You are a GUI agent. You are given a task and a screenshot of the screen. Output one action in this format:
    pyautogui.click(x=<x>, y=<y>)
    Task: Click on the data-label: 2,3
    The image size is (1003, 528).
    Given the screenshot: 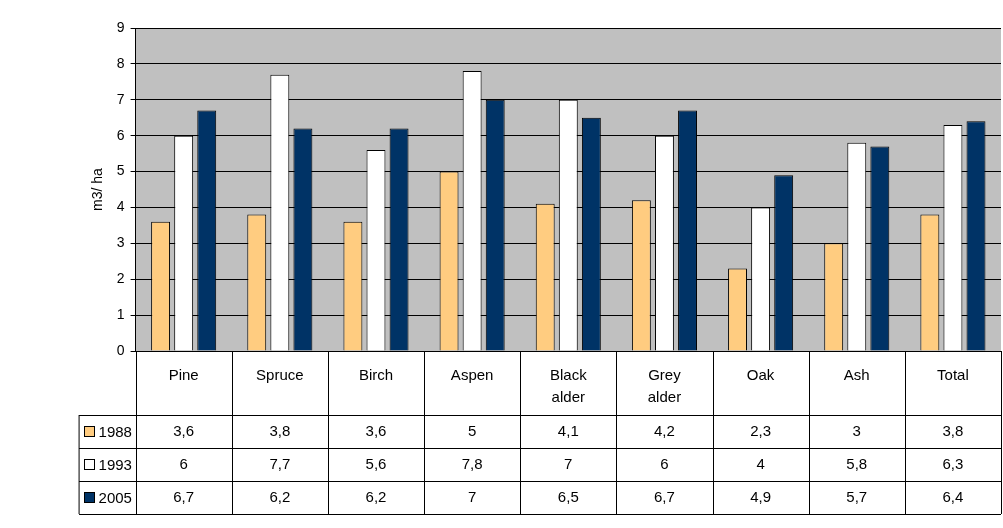 What is the action you would take?
    pyautogui.click(x=761, y=430)
    